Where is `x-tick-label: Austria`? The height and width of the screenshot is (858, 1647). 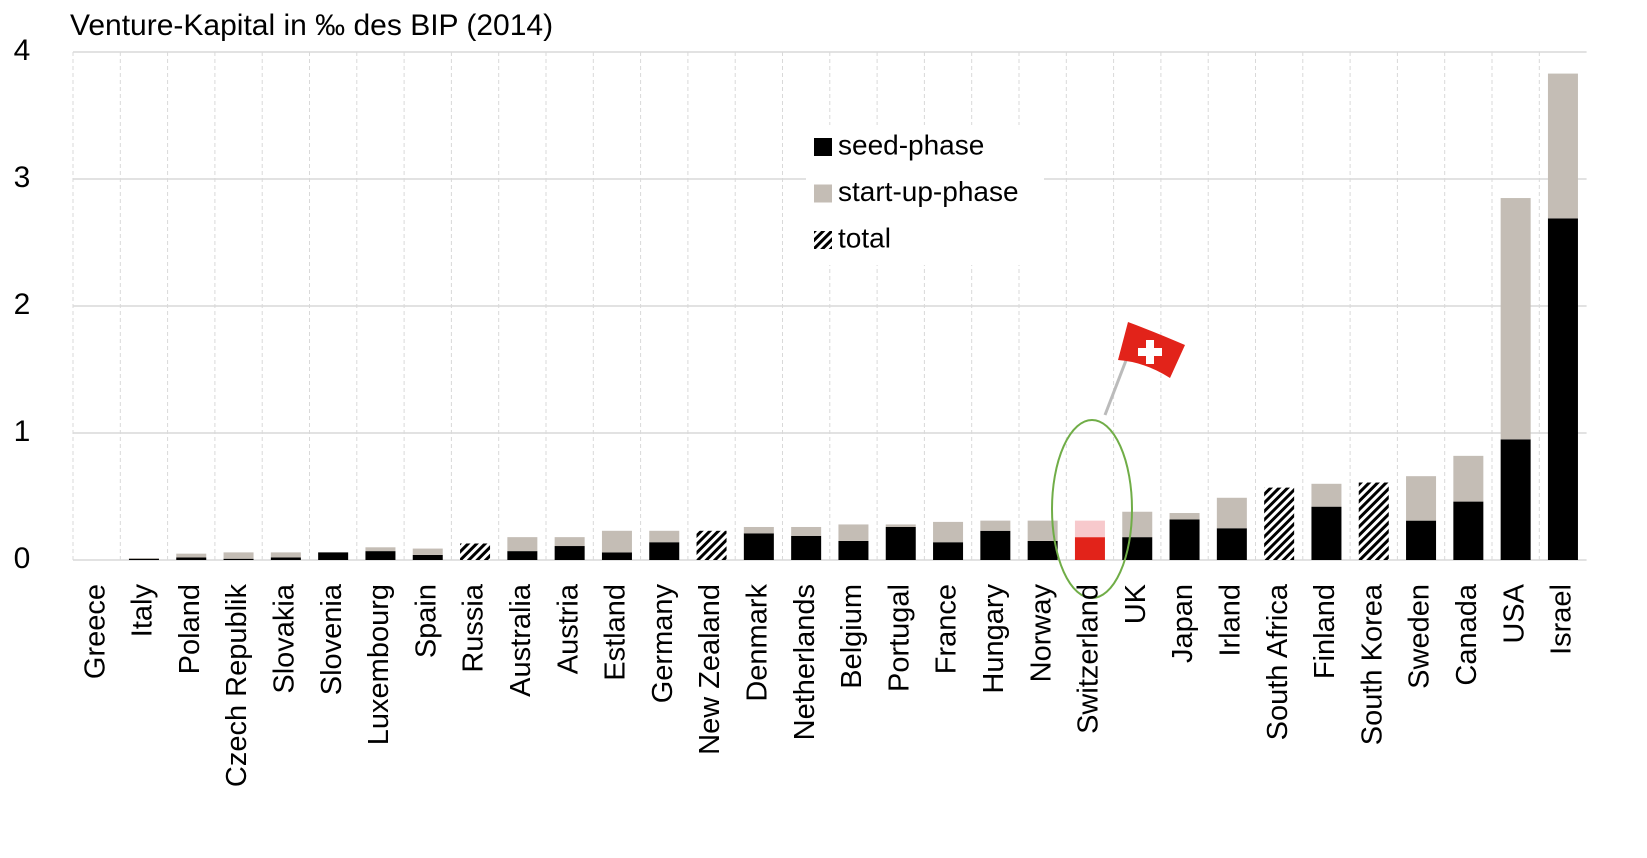 x-tick-label: Austria is located at coordinates (568, 628).